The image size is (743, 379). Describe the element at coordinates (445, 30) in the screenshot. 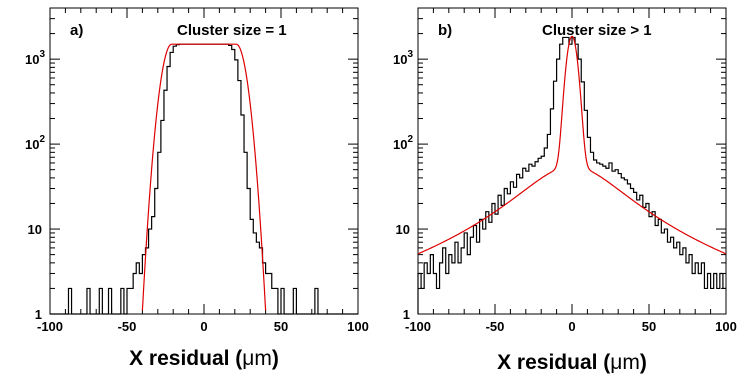

I see `panel-label: b)` at that location.